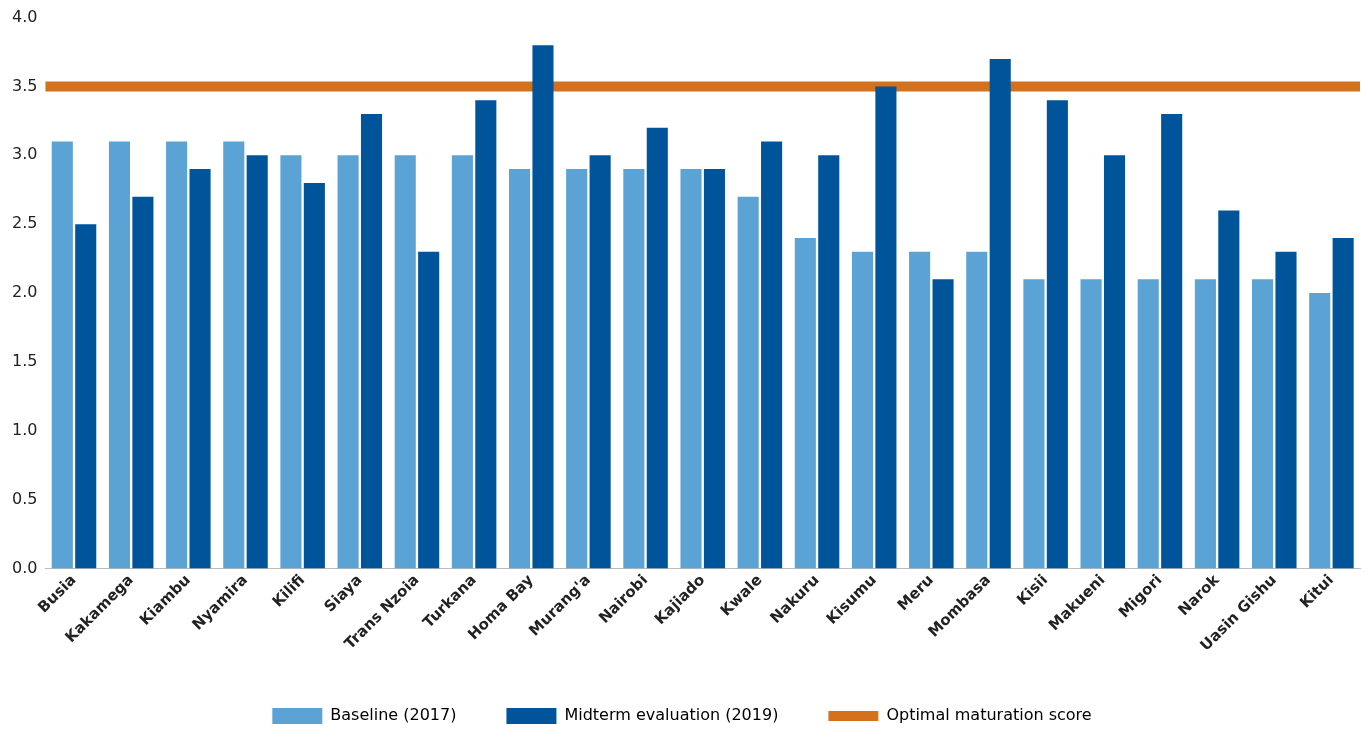 The height and width of the screenshot is (740, 1370). Describe the element at coordinates (24, 498) in the screenshot. I see `y-tick-label: 0.5` at that location.